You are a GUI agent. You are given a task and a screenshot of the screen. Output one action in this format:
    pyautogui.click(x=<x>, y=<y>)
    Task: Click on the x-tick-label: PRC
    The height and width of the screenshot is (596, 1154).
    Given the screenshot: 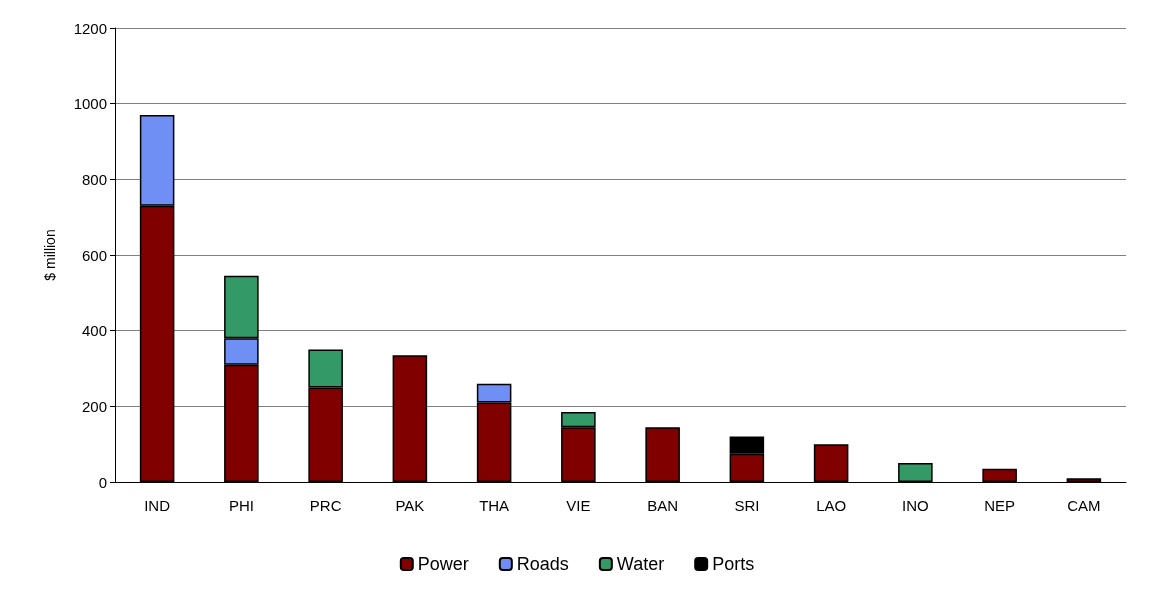 What is the action you would take?
    pyautogui.click(x=325, y=505)
    